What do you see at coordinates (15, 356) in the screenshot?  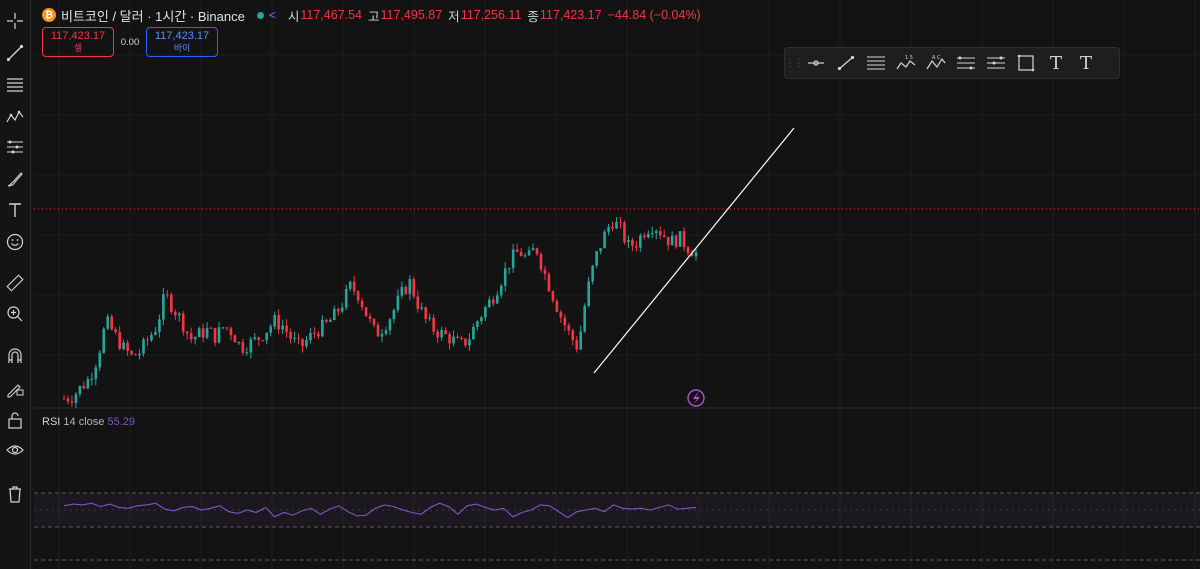 I see `magnet-icon` at bounding box center [15, 356].